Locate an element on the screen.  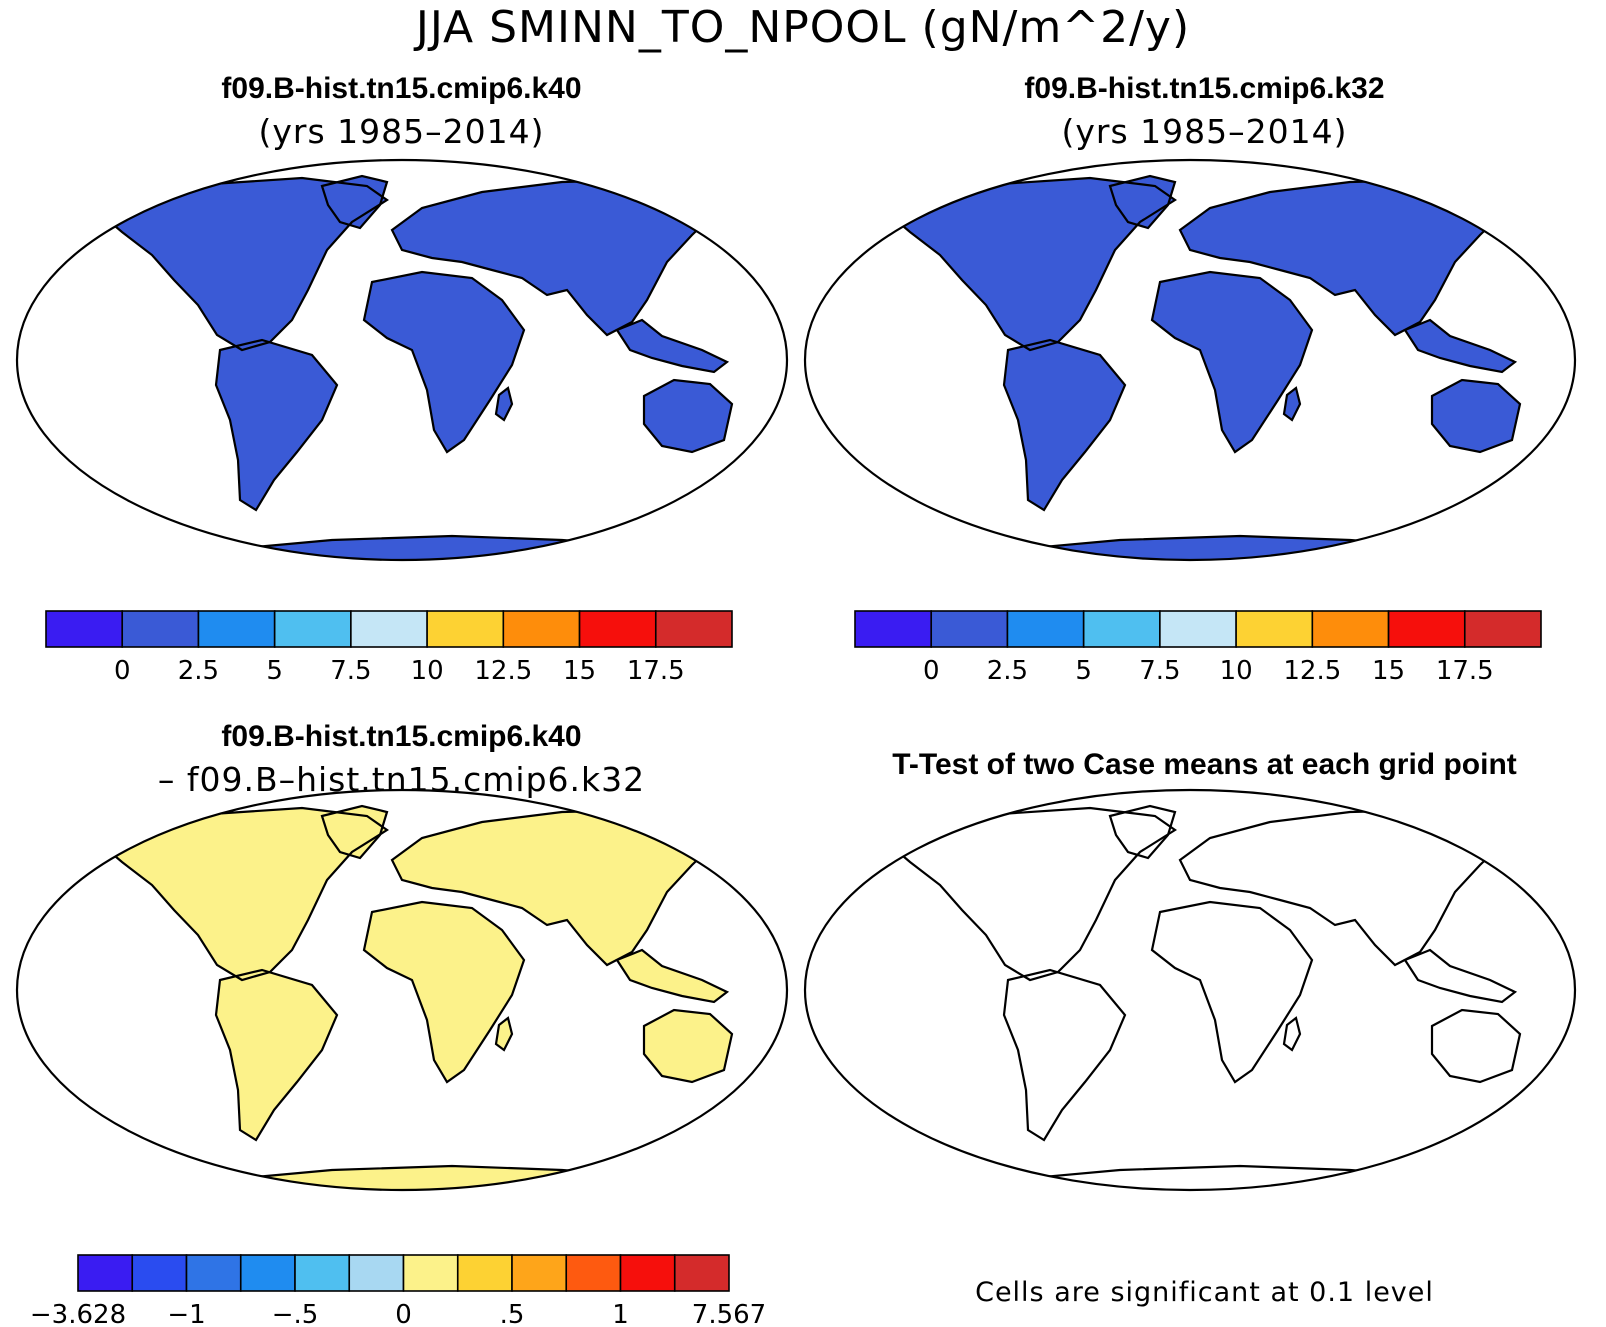
colorbar-tick-label: 1 is located at coordinates (620, 1313).